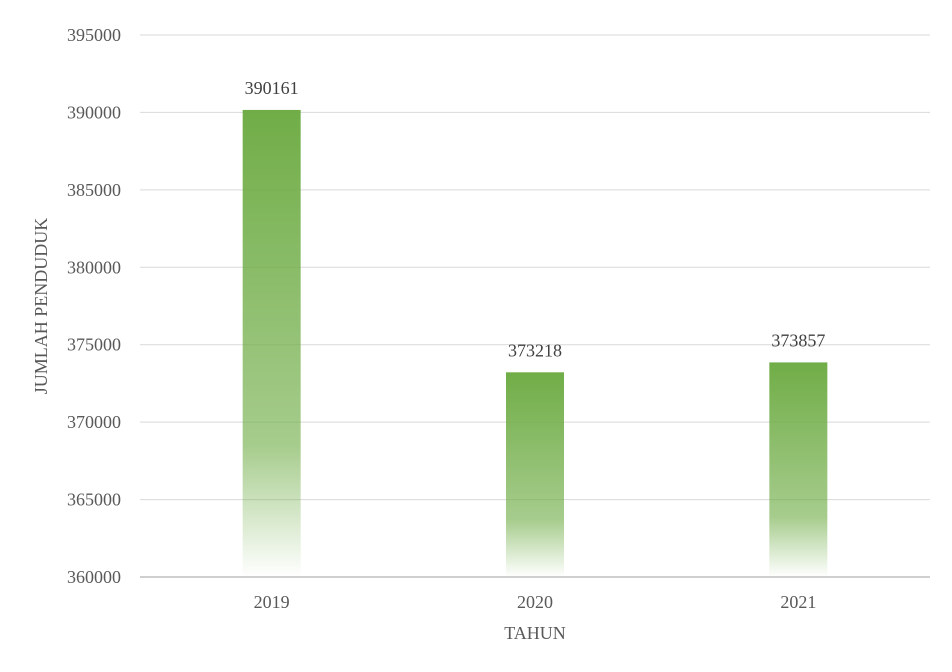 The height and width of the screenshot is (672, 952). What do you see at coordinates (798, 602) in the screenshot?
I see `x-tick-label-2021: 2021` at bounding box center [798, 602].